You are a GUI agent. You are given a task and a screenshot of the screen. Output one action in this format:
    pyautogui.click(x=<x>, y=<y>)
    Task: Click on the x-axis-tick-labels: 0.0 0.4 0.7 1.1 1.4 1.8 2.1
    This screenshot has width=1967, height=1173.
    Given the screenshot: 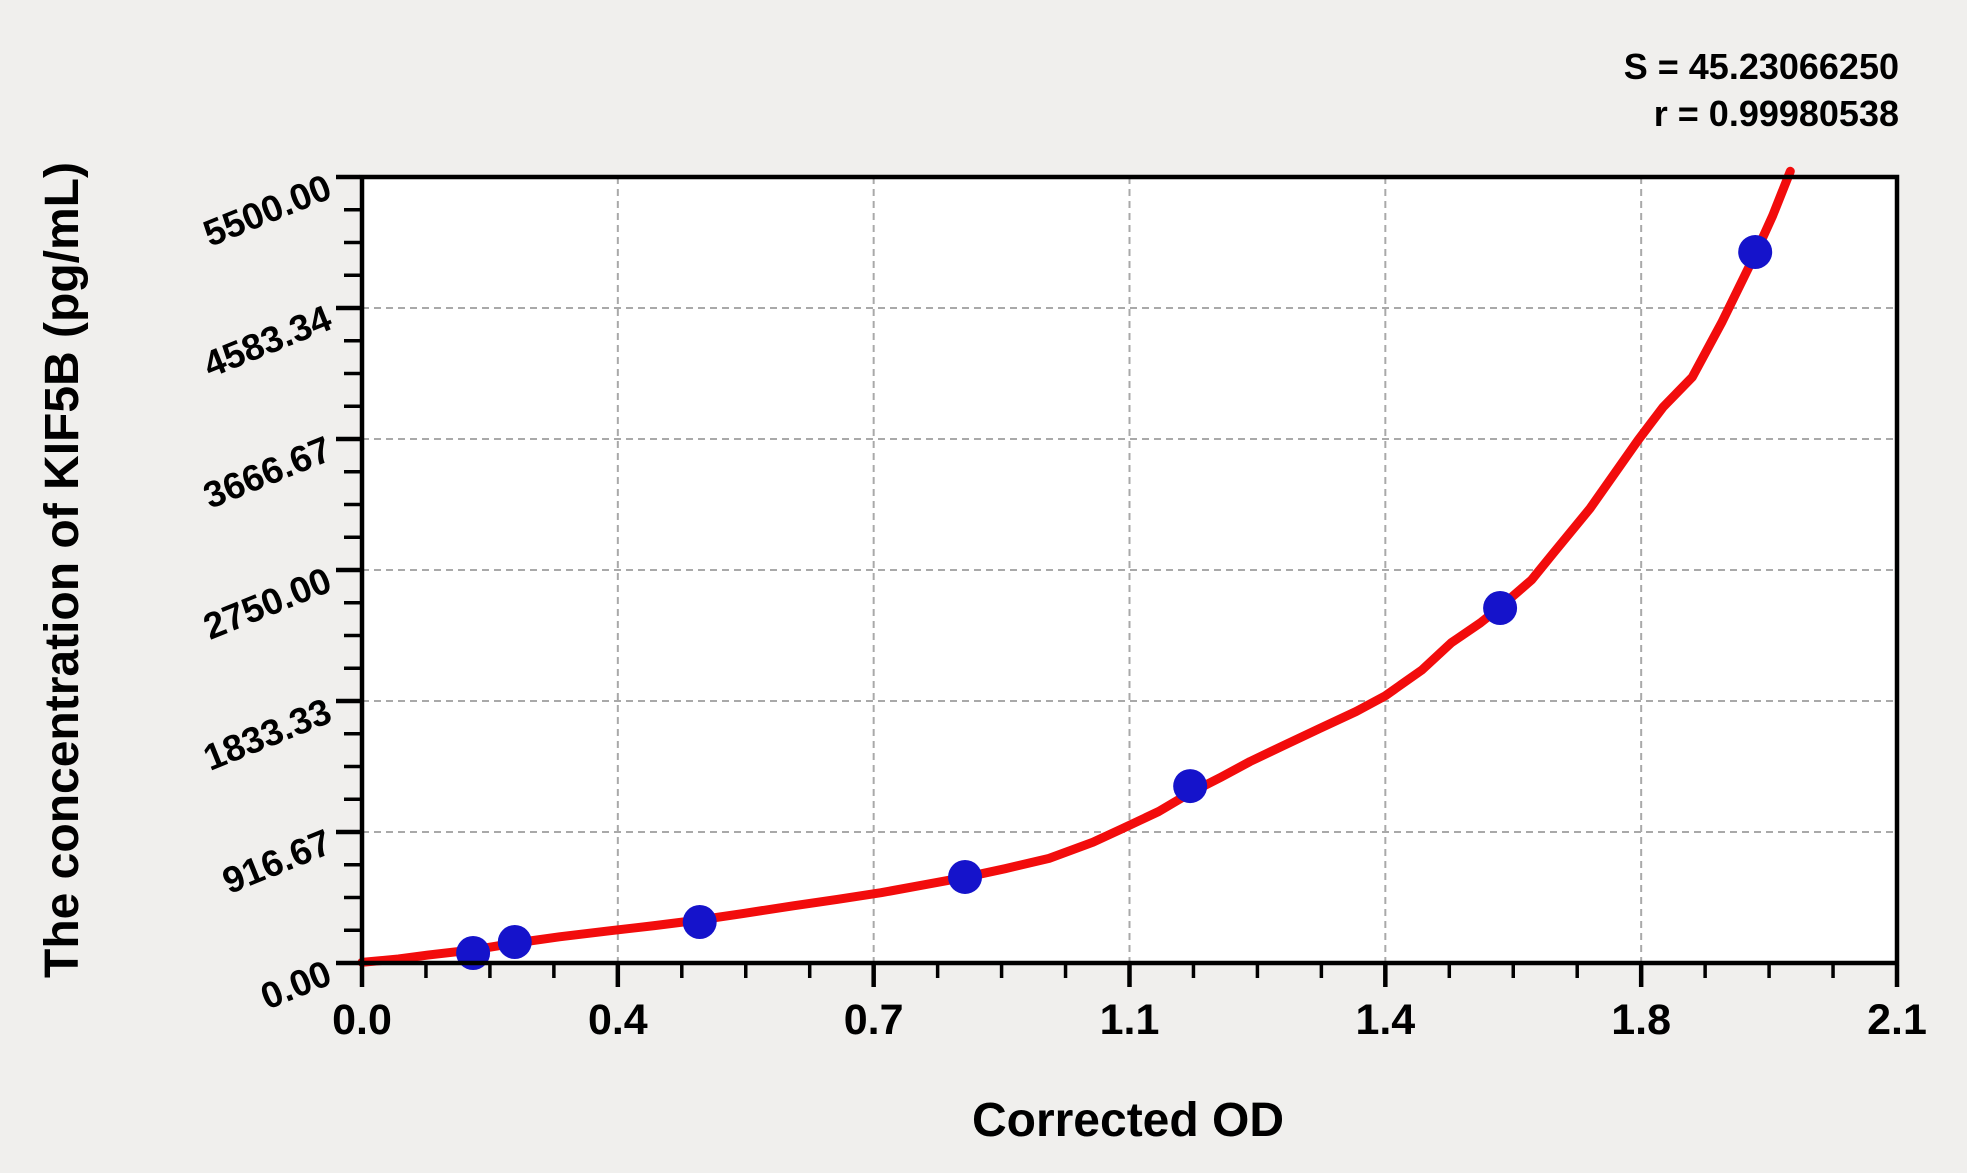 What is the action you would take?
    pyautogui.click(x=1129, y=1020)
    